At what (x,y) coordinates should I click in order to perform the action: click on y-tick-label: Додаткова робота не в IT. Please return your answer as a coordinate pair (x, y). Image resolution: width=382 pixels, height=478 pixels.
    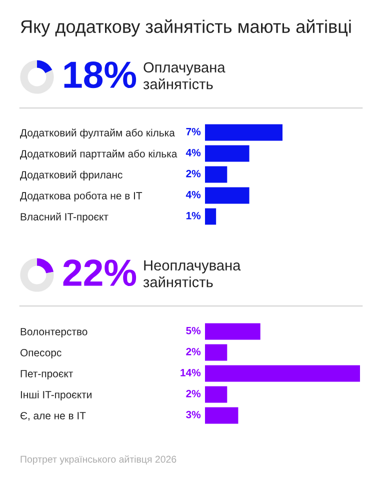
    Looking at the image, I should click on (81, 197).